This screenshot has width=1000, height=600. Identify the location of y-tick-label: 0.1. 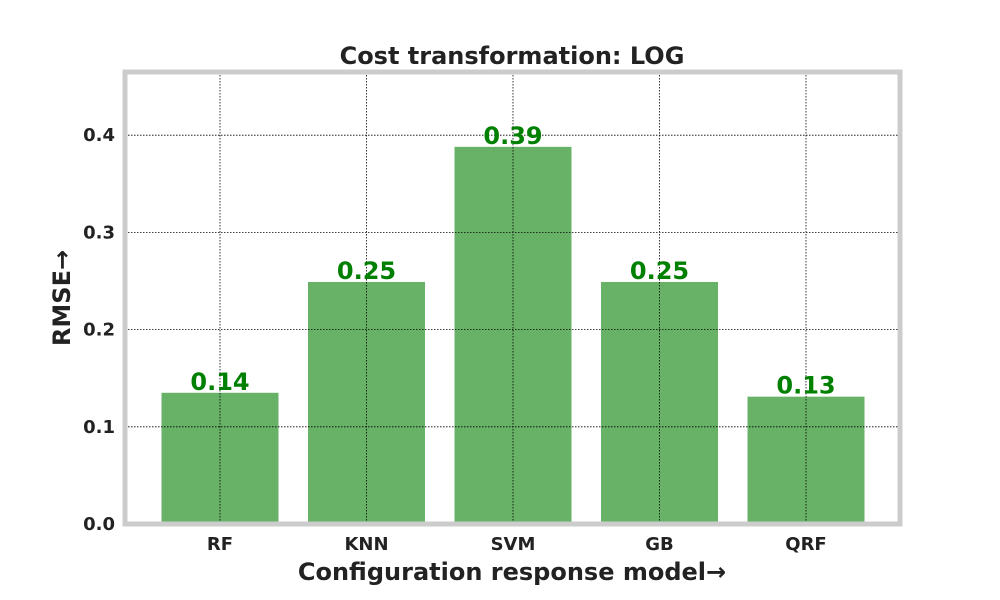
(99, 427).